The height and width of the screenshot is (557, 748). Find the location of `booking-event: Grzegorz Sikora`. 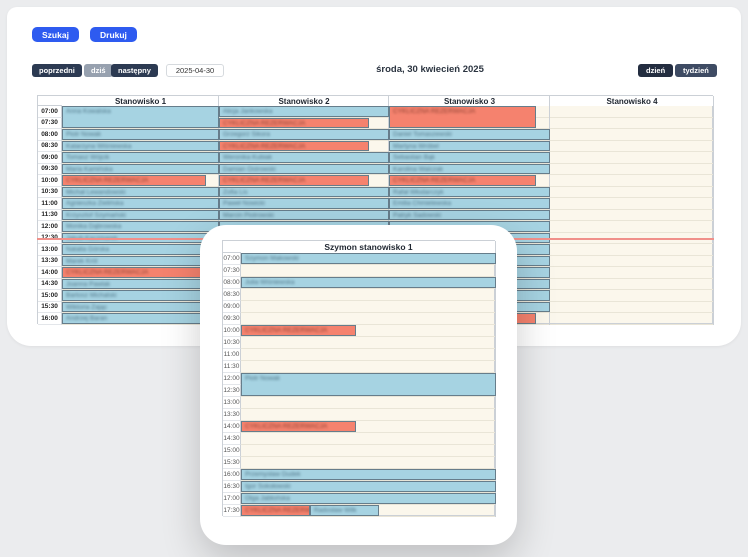

booking-event: Grzegorz Sikora is located at coordinates (304, 134).